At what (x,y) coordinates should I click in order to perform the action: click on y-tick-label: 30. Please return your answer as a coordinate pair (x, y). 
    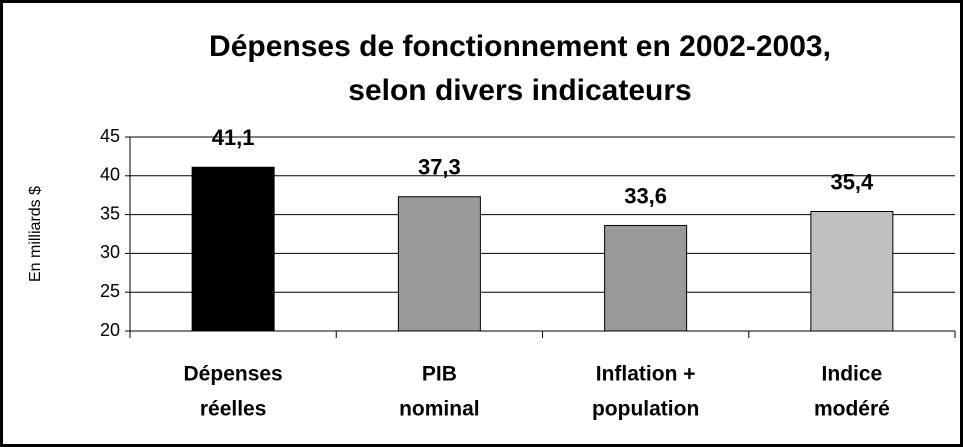
    Looking at the image, I should click on (110, 252).